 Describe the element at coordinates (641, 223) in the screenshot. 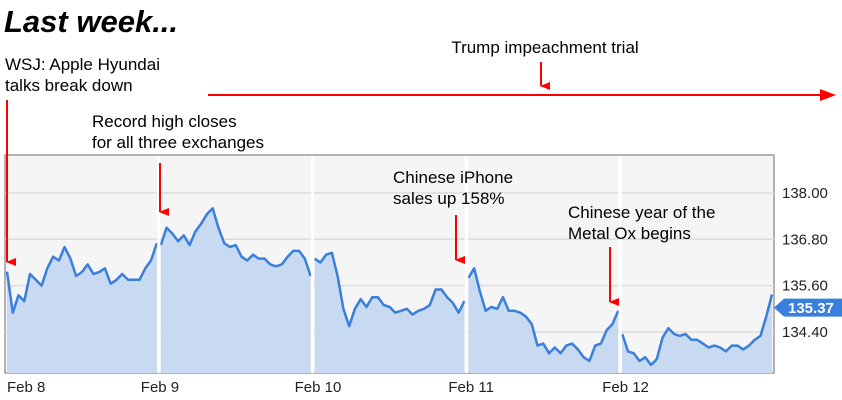

I see `annotation-metal-ox: Chinese year of the Metal Ox begins` at that location.